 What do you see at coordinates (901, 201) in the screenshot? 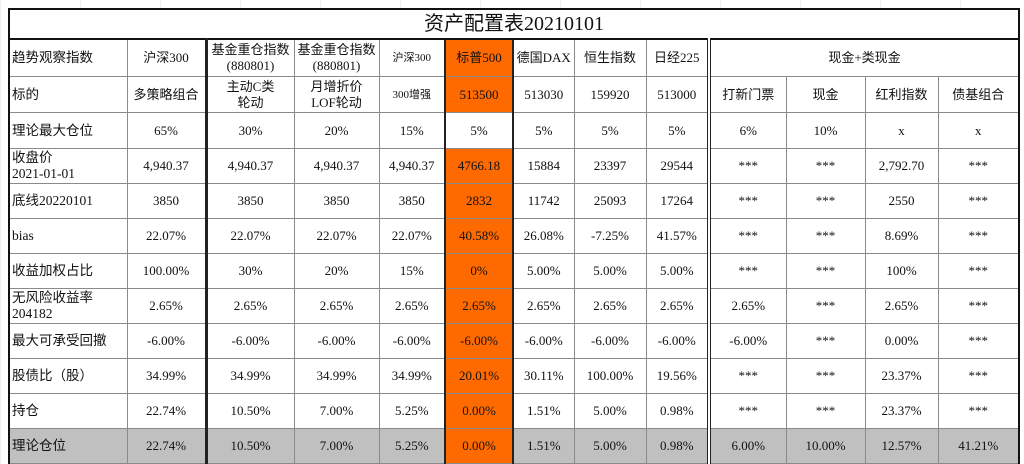
I see `table-cell: 2550` at bounding box center [901, 201].